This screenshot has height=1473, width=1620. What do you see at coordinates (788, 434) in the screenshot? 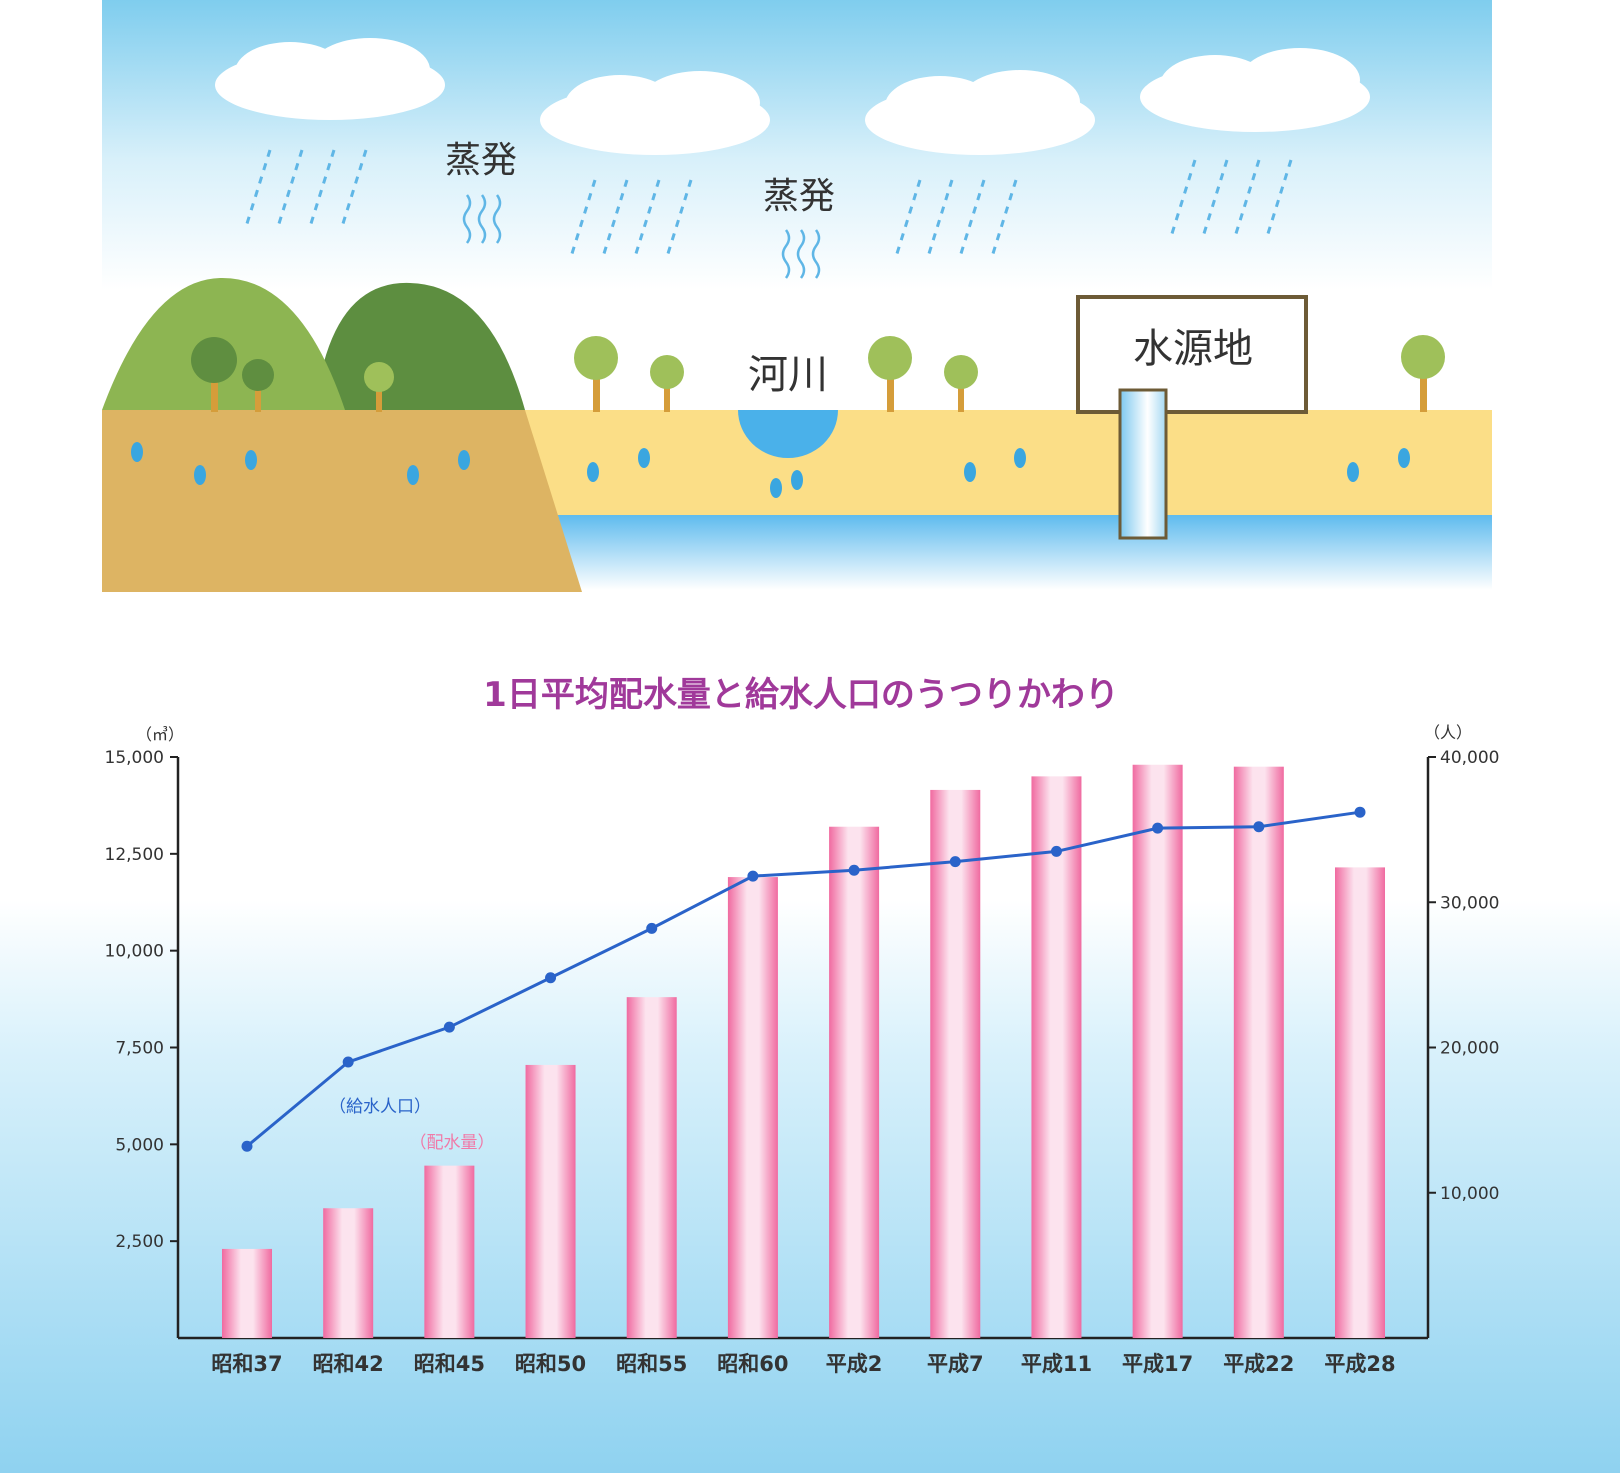
I see `river` at bounding box center [788, 434].